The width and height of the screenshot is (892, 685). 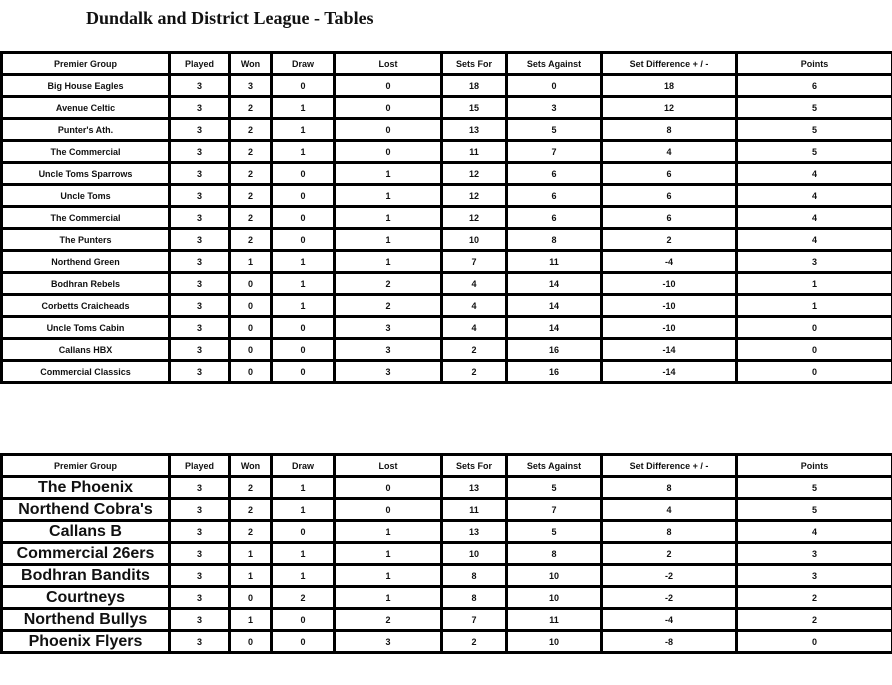 What do you see at coordinates (303, 63) in the screenshot?
I see `header-draw: Draw` at bounding box center [303, 63].